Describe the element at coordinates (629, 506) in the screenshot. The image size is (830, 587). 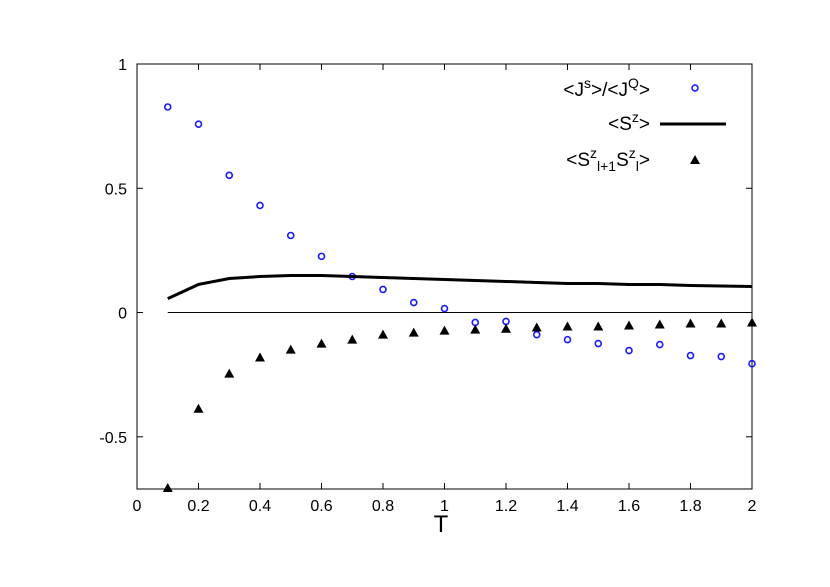
I see `x-tick-label: 1.6` at that location.